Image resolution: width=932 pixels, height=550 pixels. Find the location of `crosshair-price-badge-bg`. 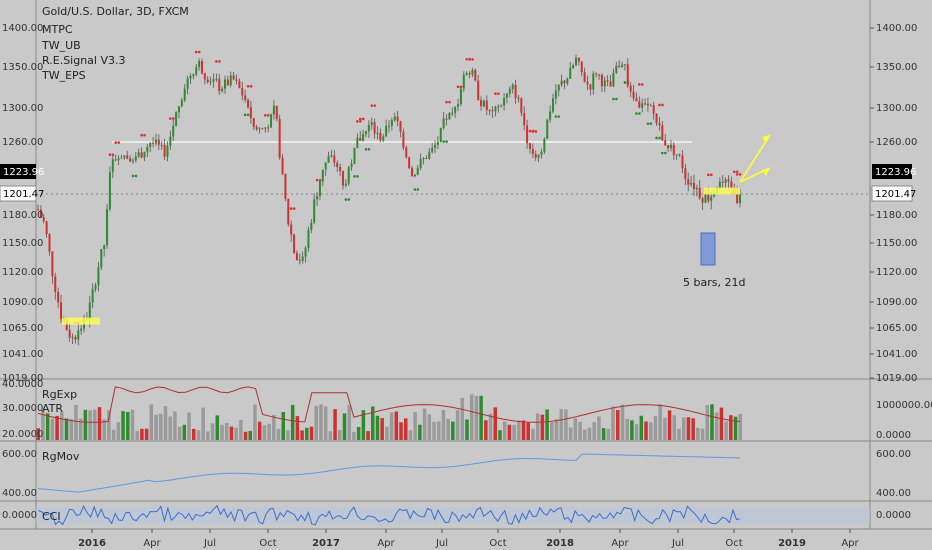

crosshair-price-badge-bg is located at coordinates (18, 193).